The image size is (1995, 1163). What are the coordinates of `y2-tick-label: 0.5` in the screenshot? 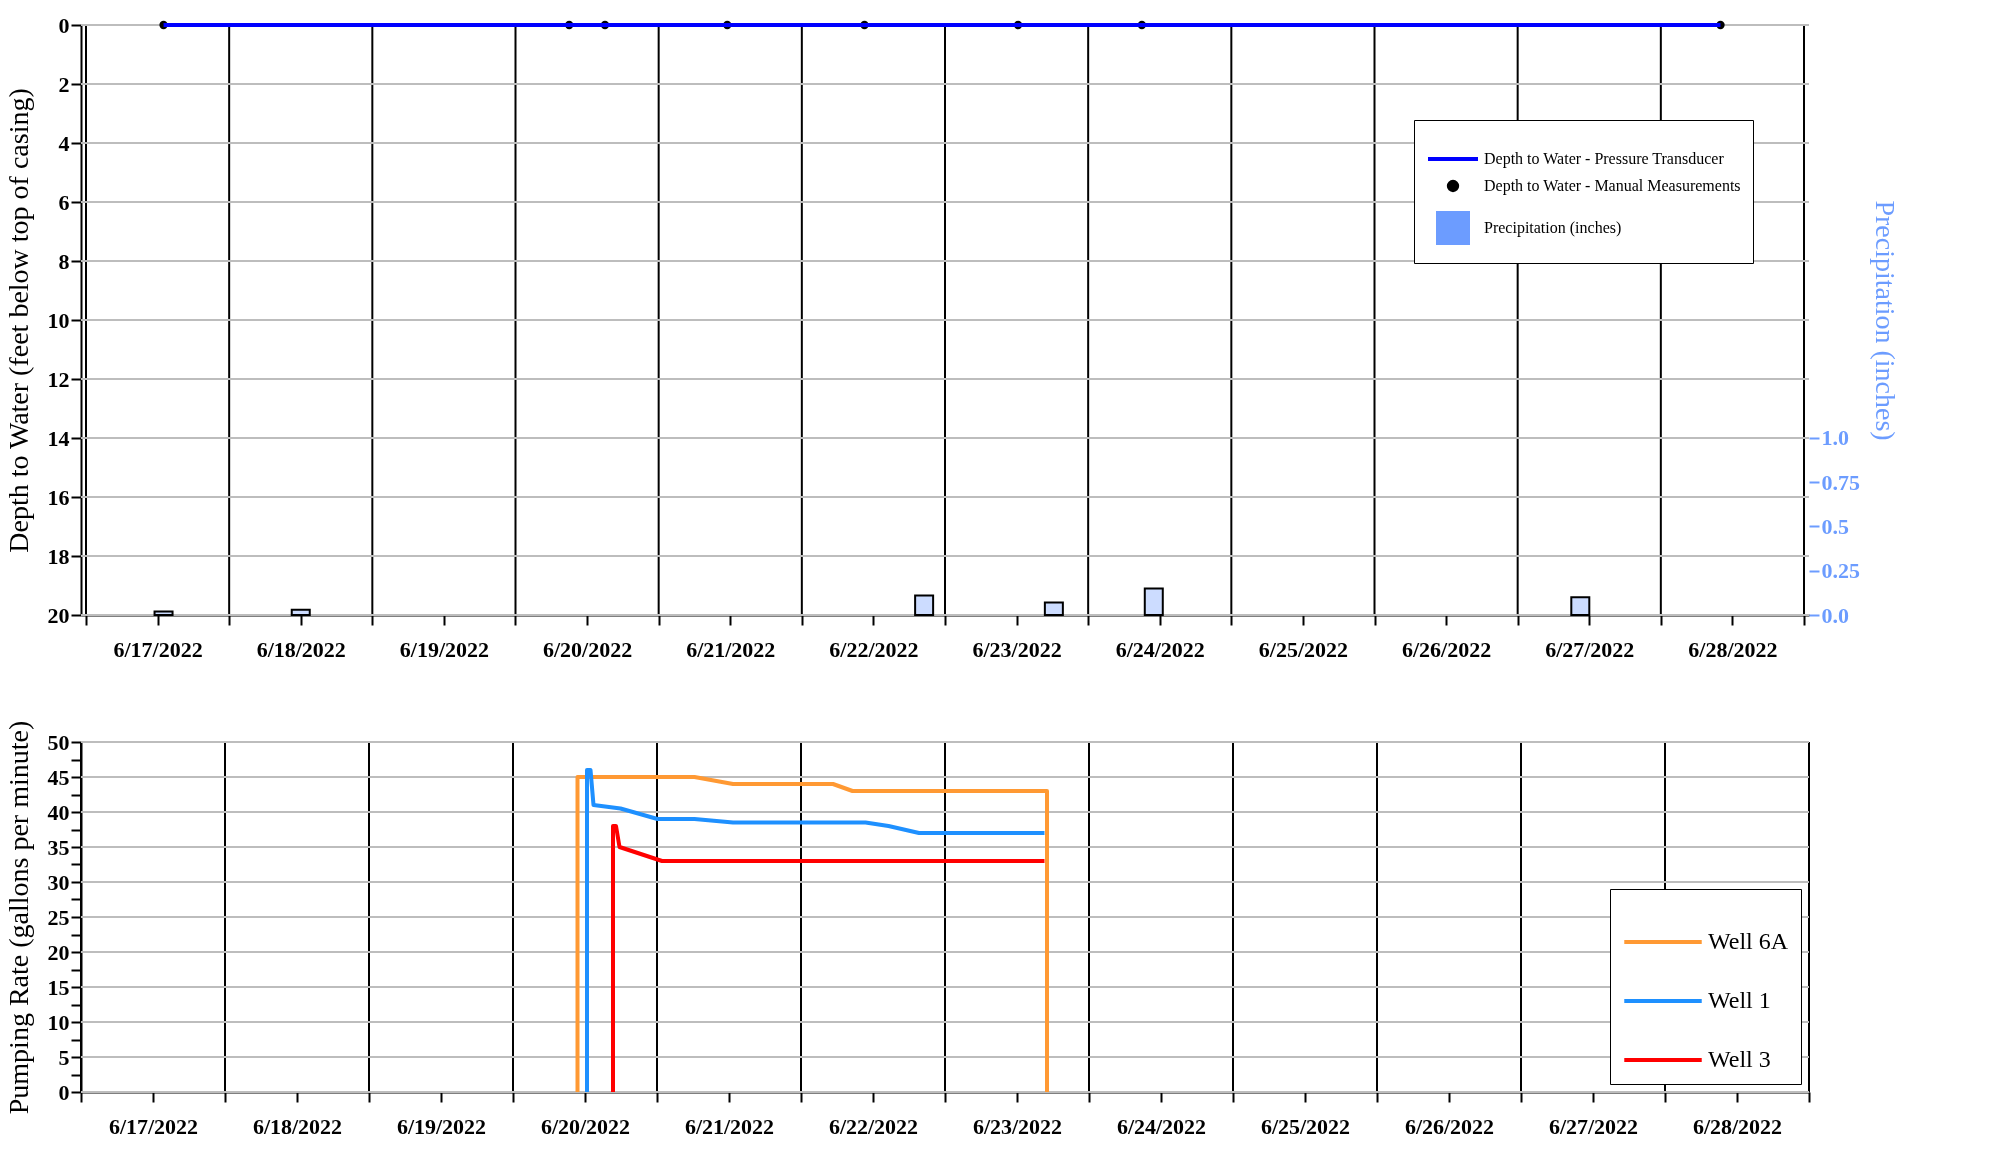 It's located at (1835, 526).